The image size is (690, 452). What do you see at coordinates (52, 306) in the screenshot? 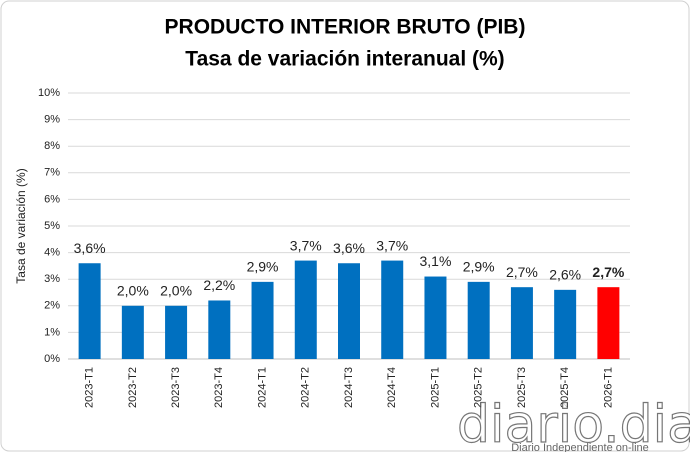
I see `y-tick-label: 2%` at bounding box center [52, 306].